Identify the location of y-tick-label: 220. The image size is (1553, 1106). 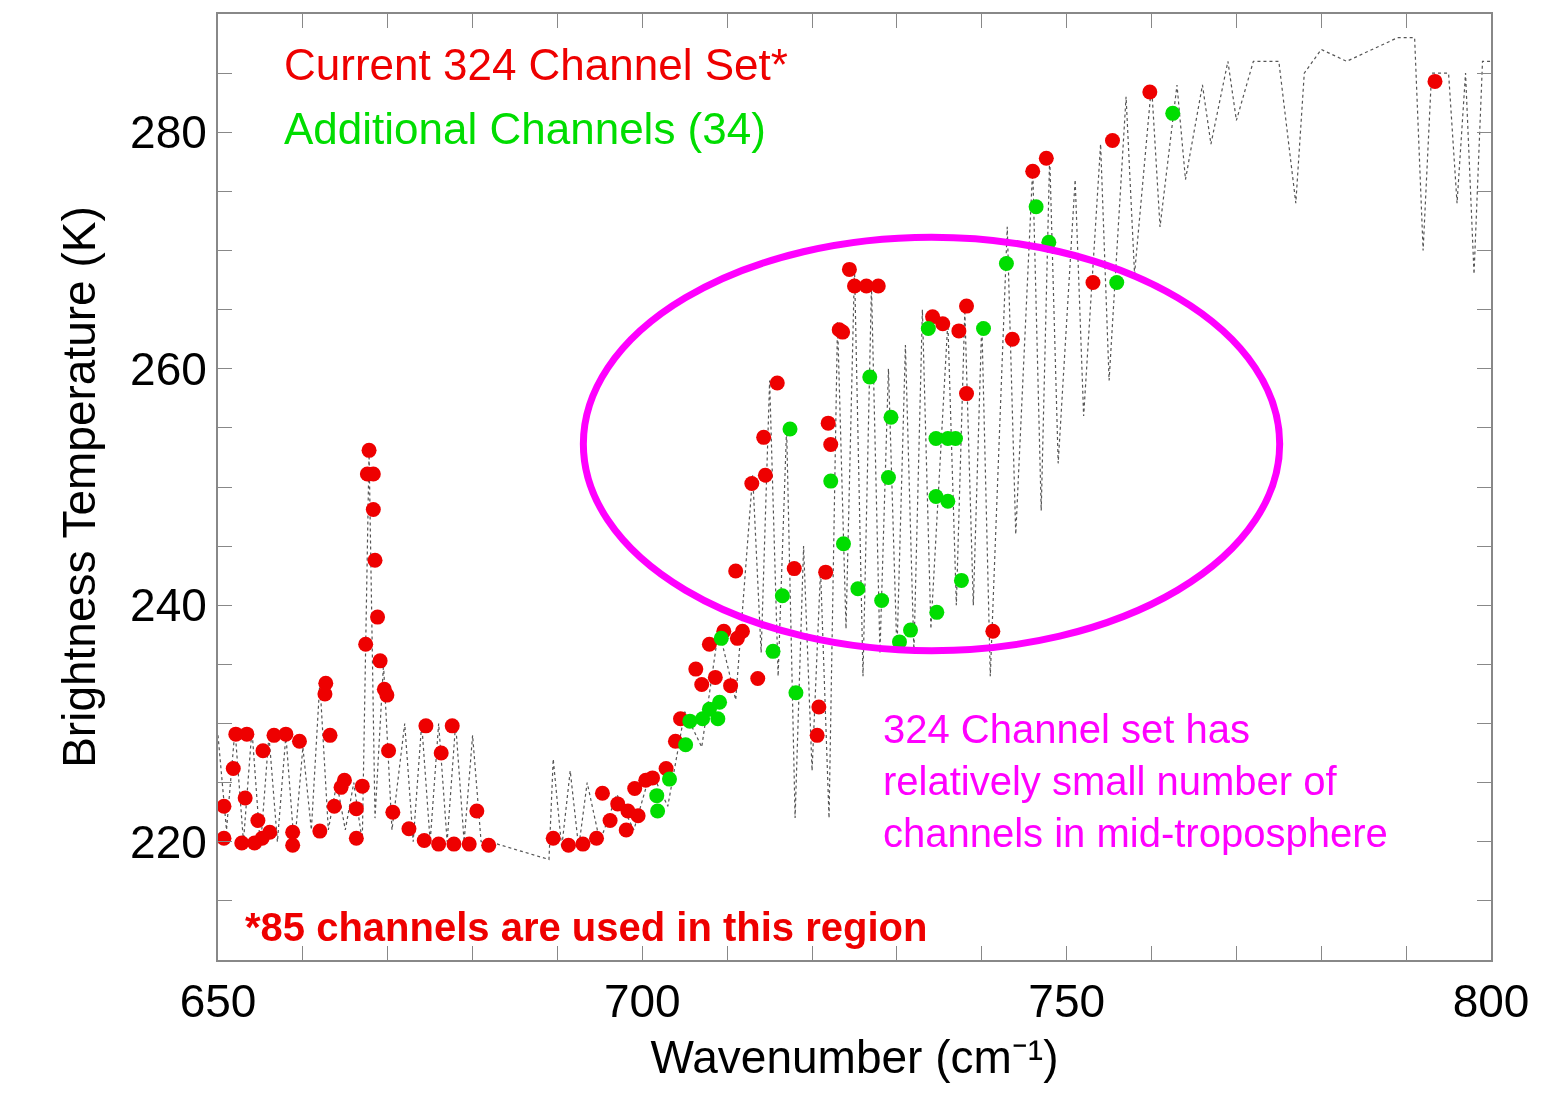
(168, 841).